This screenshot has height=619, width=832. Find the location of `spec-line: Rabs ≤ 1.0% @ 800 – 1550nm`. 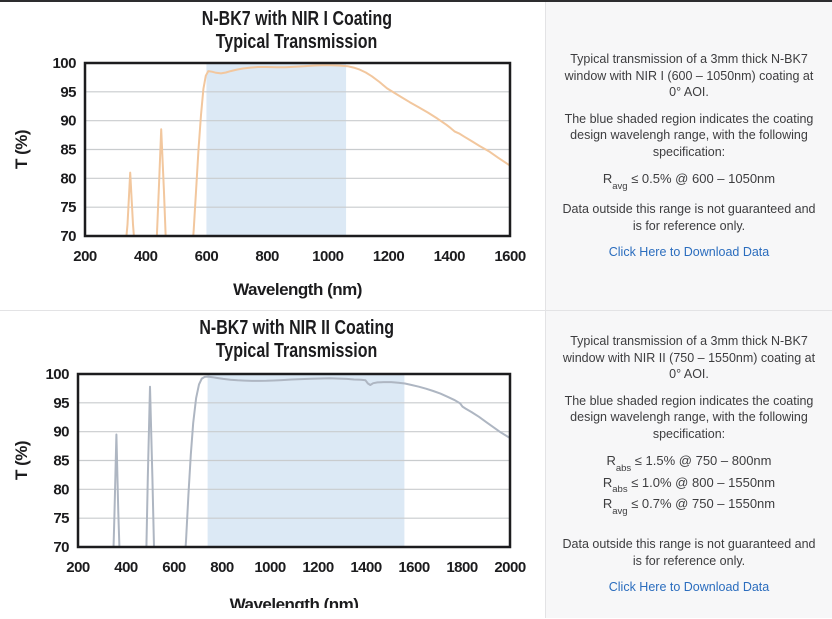

spec-line: Rabs ≤ 1.0% @ 800 – 1550nm is located at coordinates (689, 485).